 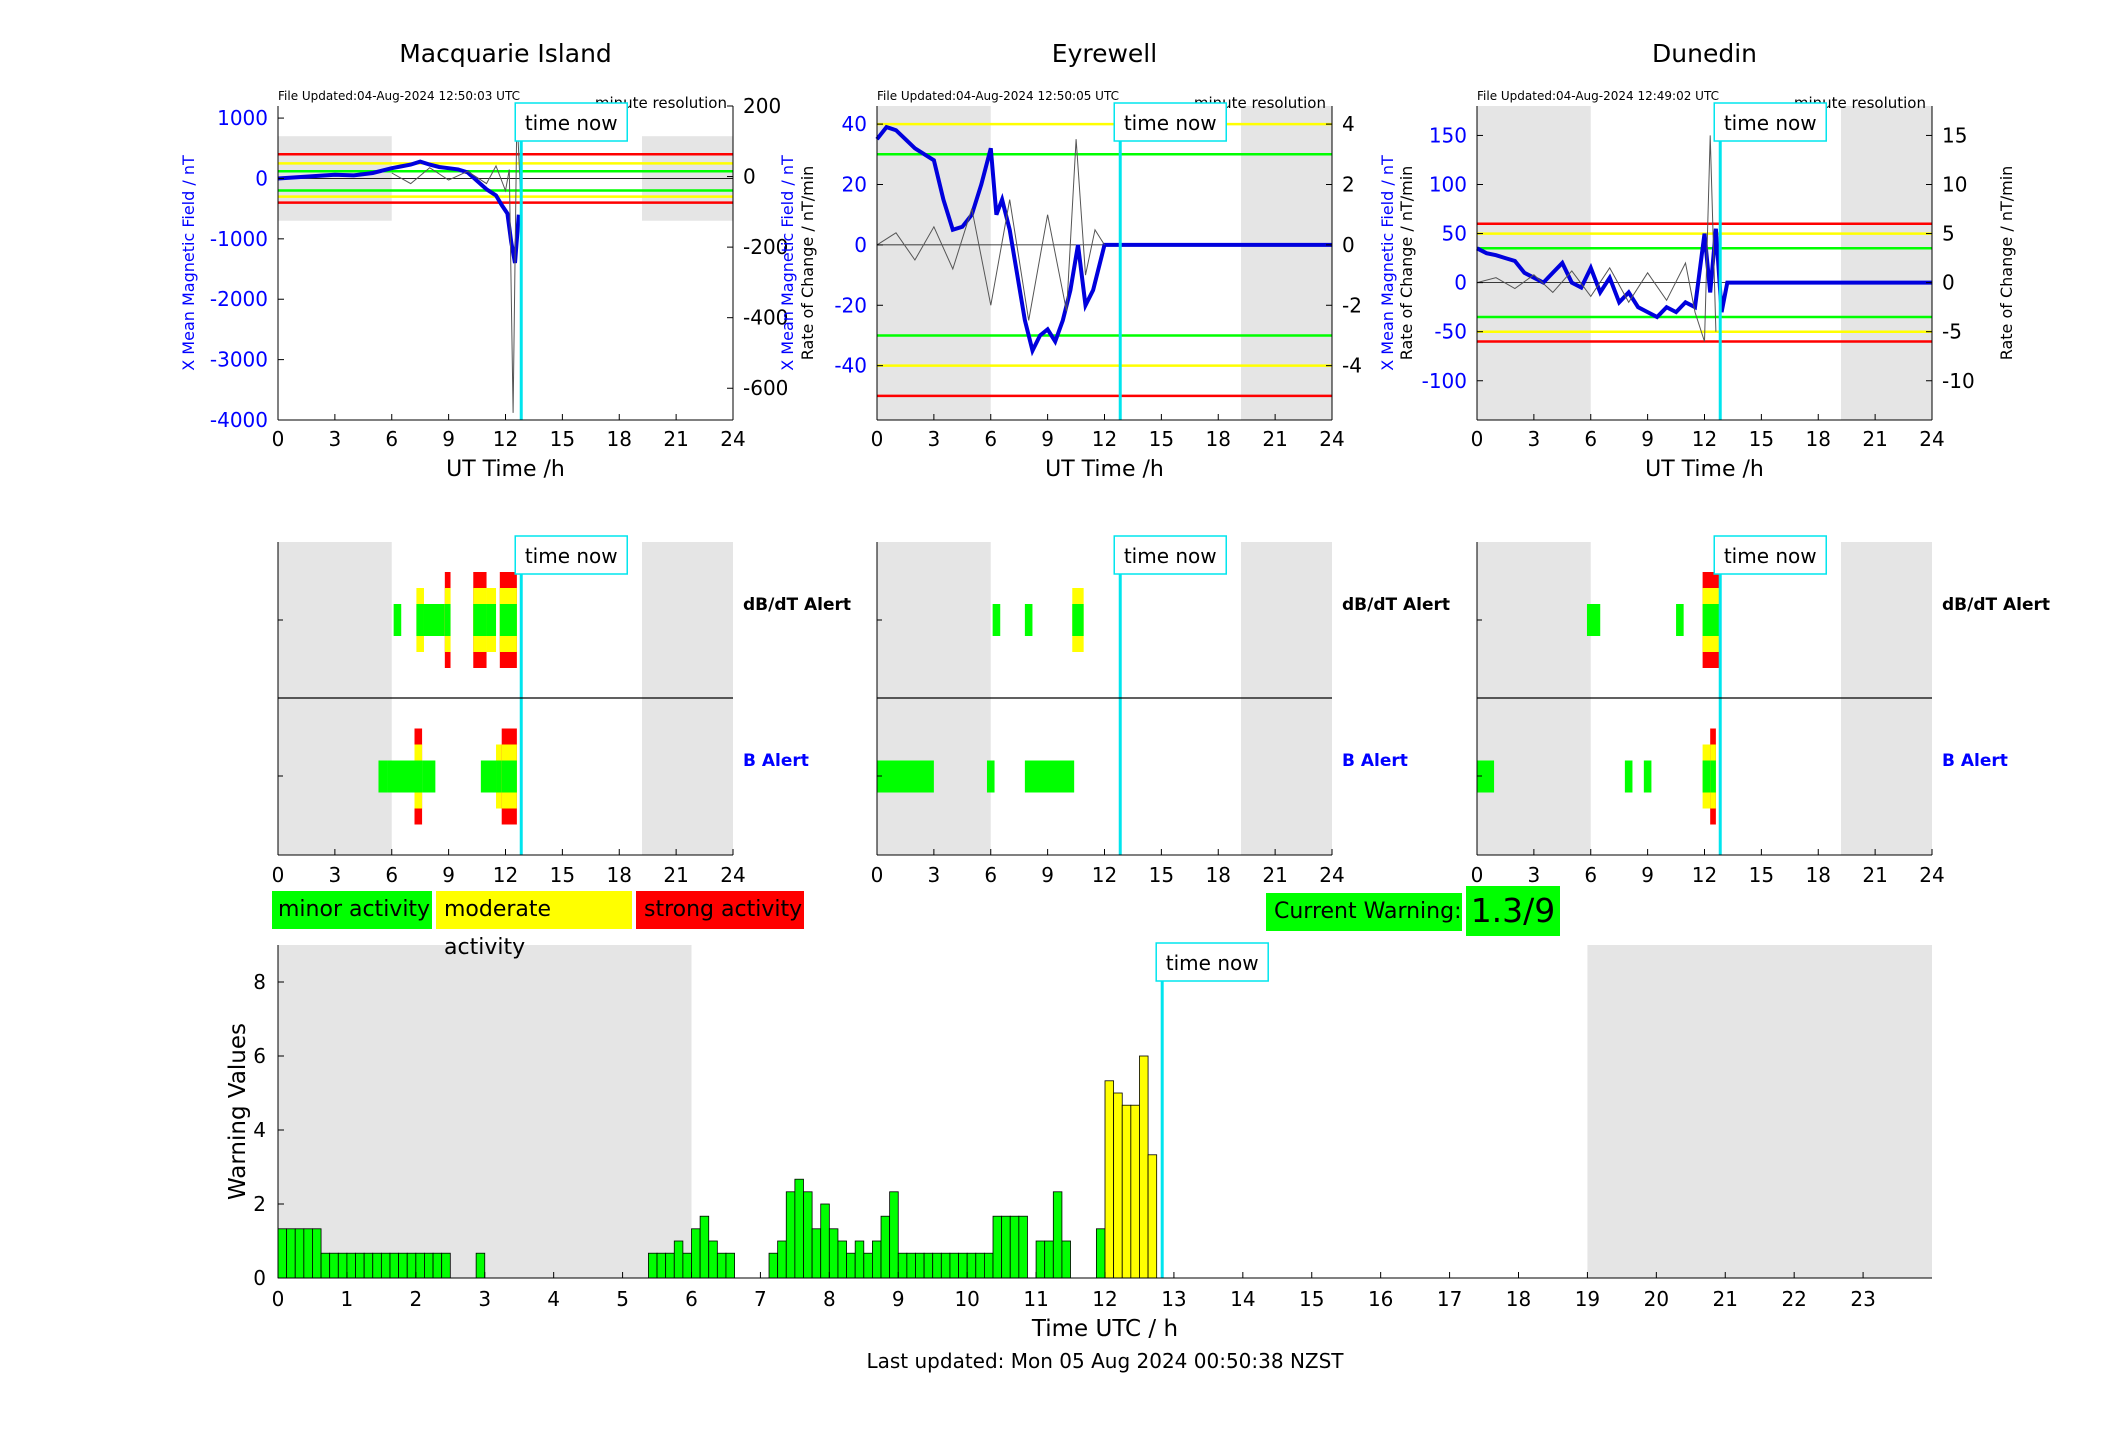 I want to click on y-tick-label-right: -5, so click(x=1952, y=332).